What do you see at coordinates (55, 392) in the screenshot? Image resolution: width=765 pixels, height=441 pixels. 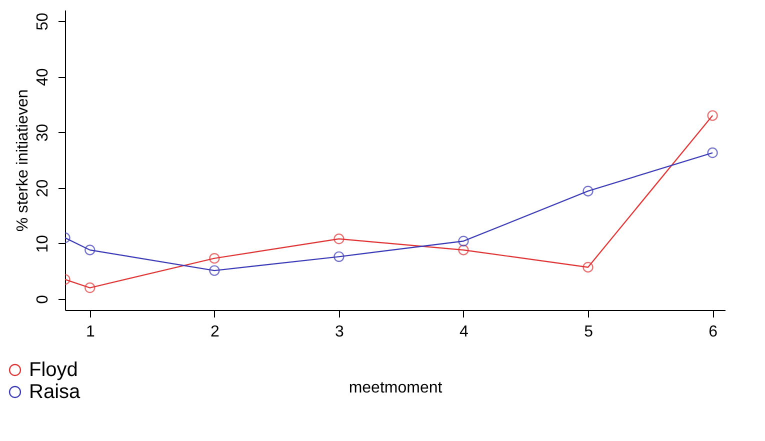 I see `legend-label: Raisa` at bounding box center [55, 392].